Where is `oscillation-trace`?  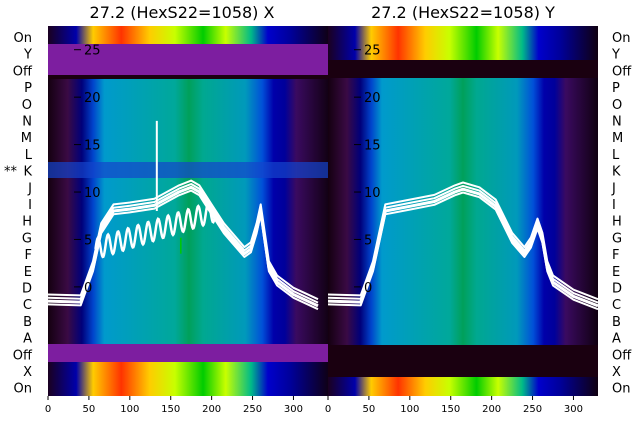
oscillation-trace is located at coordinates (155, 230).